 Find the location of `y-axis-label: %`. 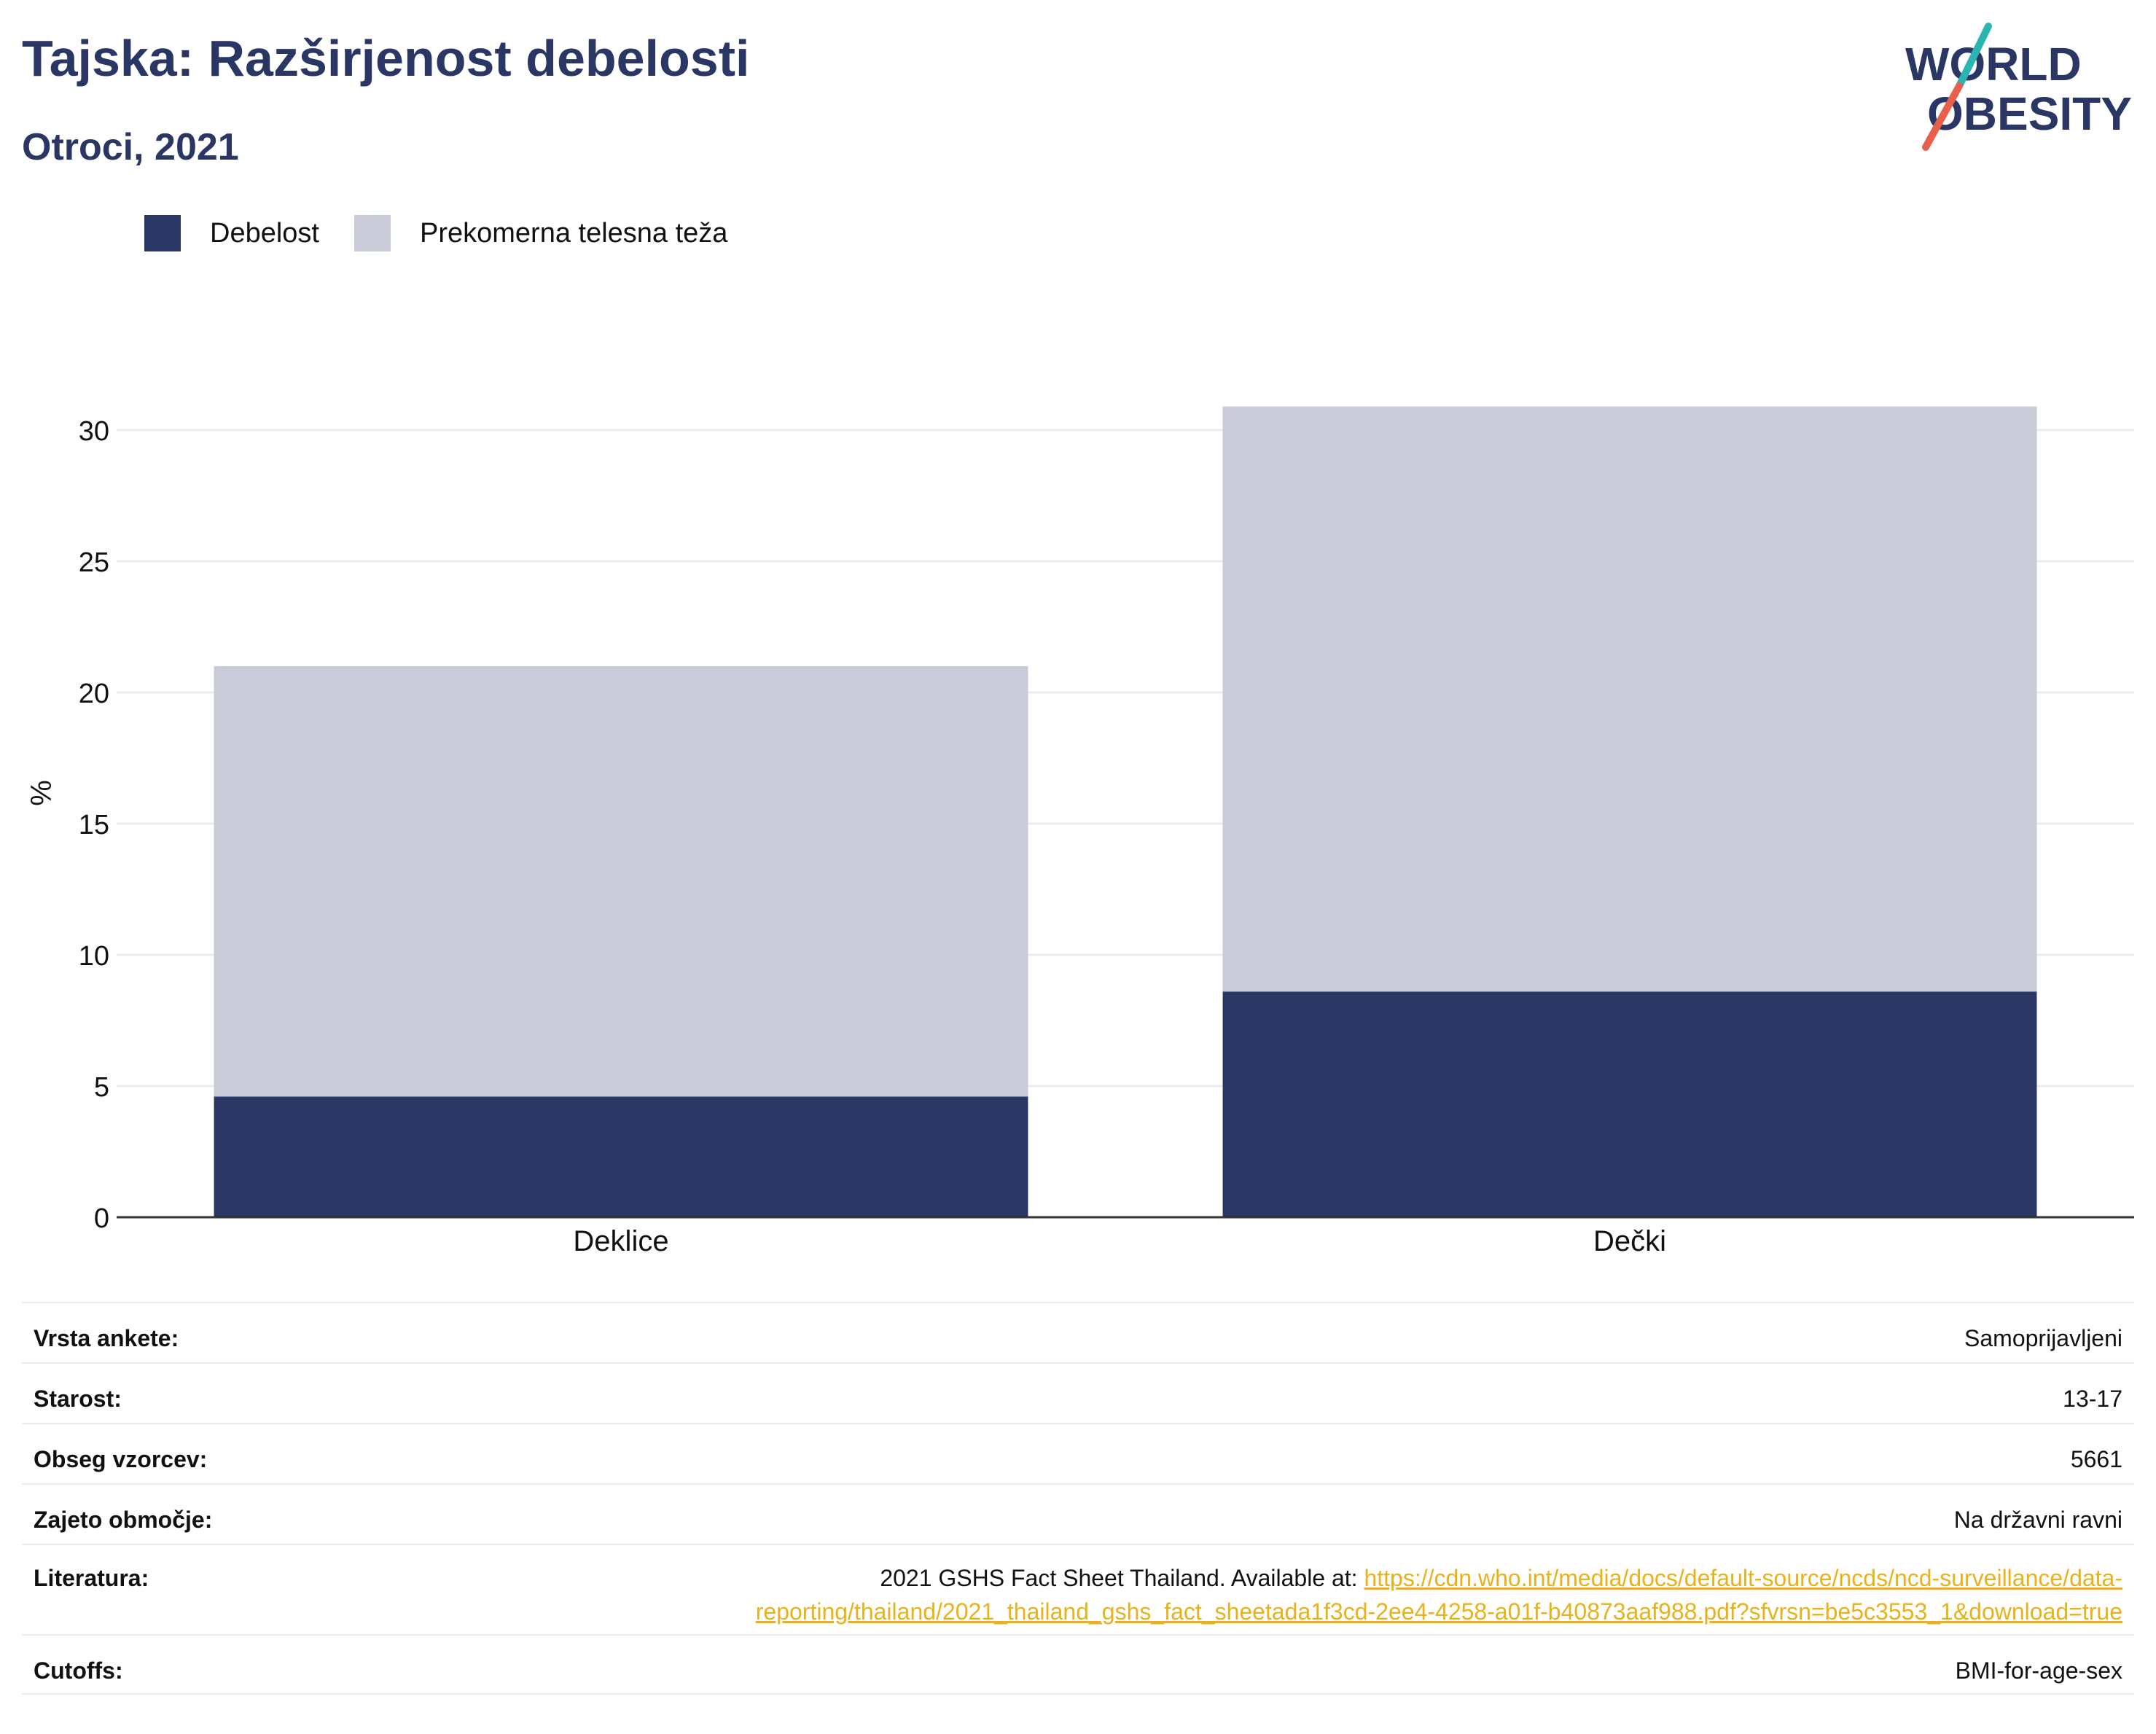

y-axis-label: % is located at coordinates (42, 793).